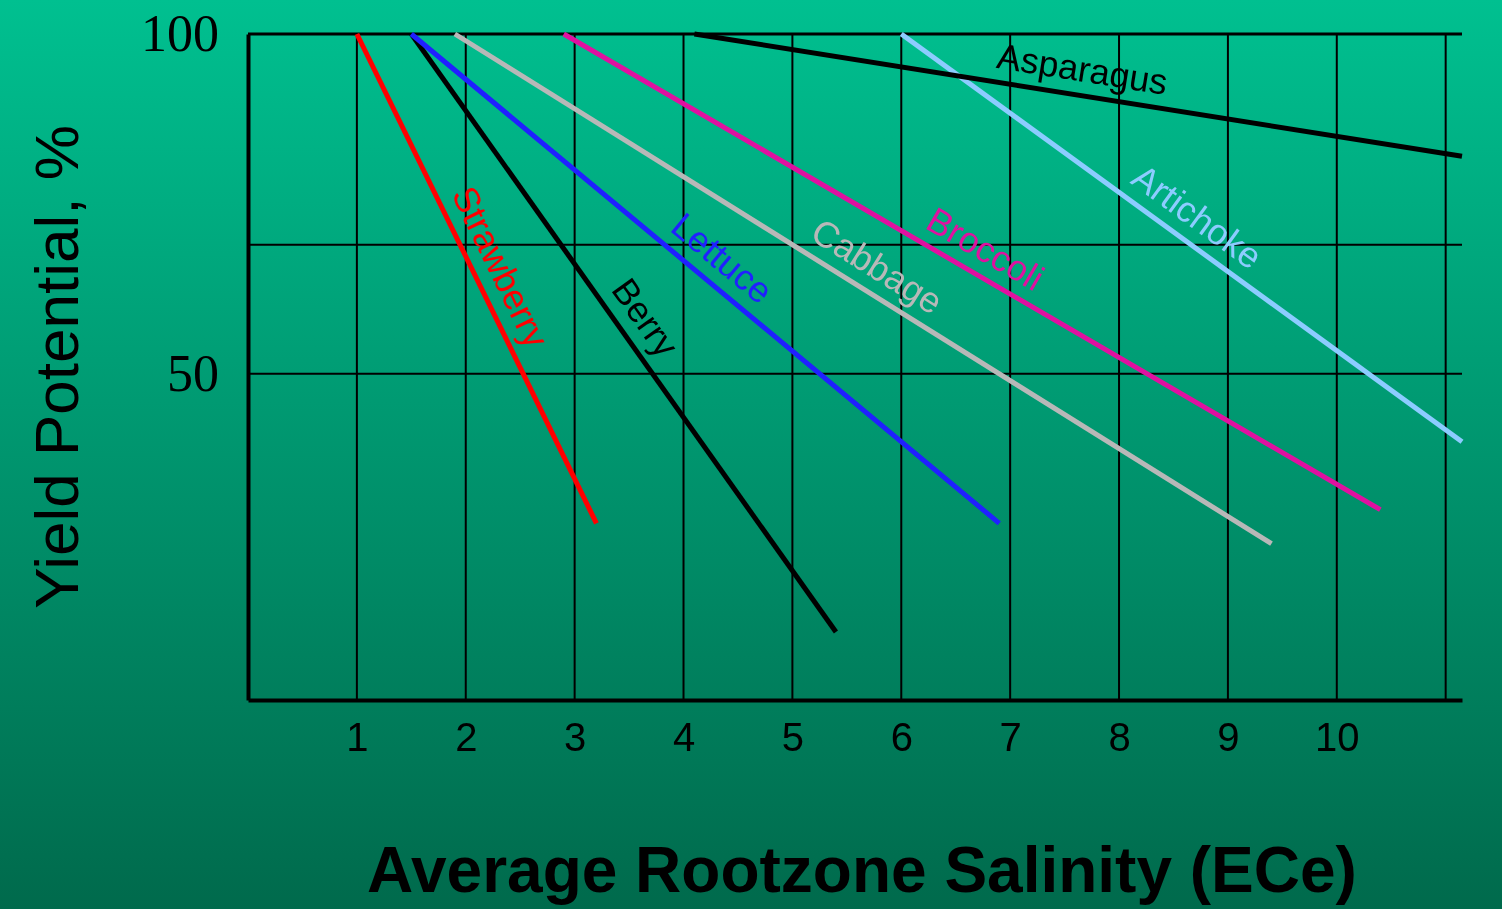  Describe the element at coordinates (1082, 69) in the screenshot. I see `text: Asparagus` at that location.